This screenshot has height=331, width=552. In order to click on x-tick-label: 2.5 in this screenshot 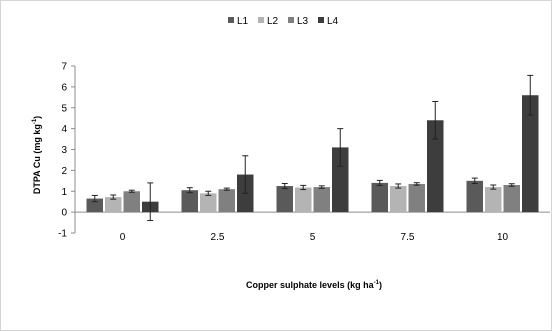, I will do `click(218, 237)`.